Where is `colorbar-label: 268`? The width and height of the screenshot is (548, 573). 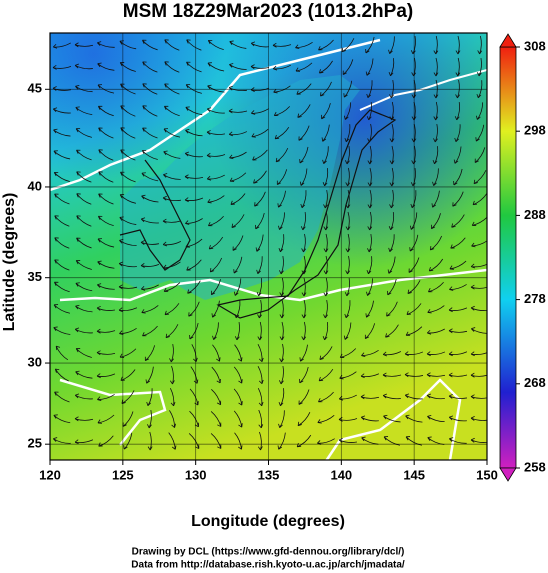 colorbar-label: 268 is located at coordinates (535, 382).